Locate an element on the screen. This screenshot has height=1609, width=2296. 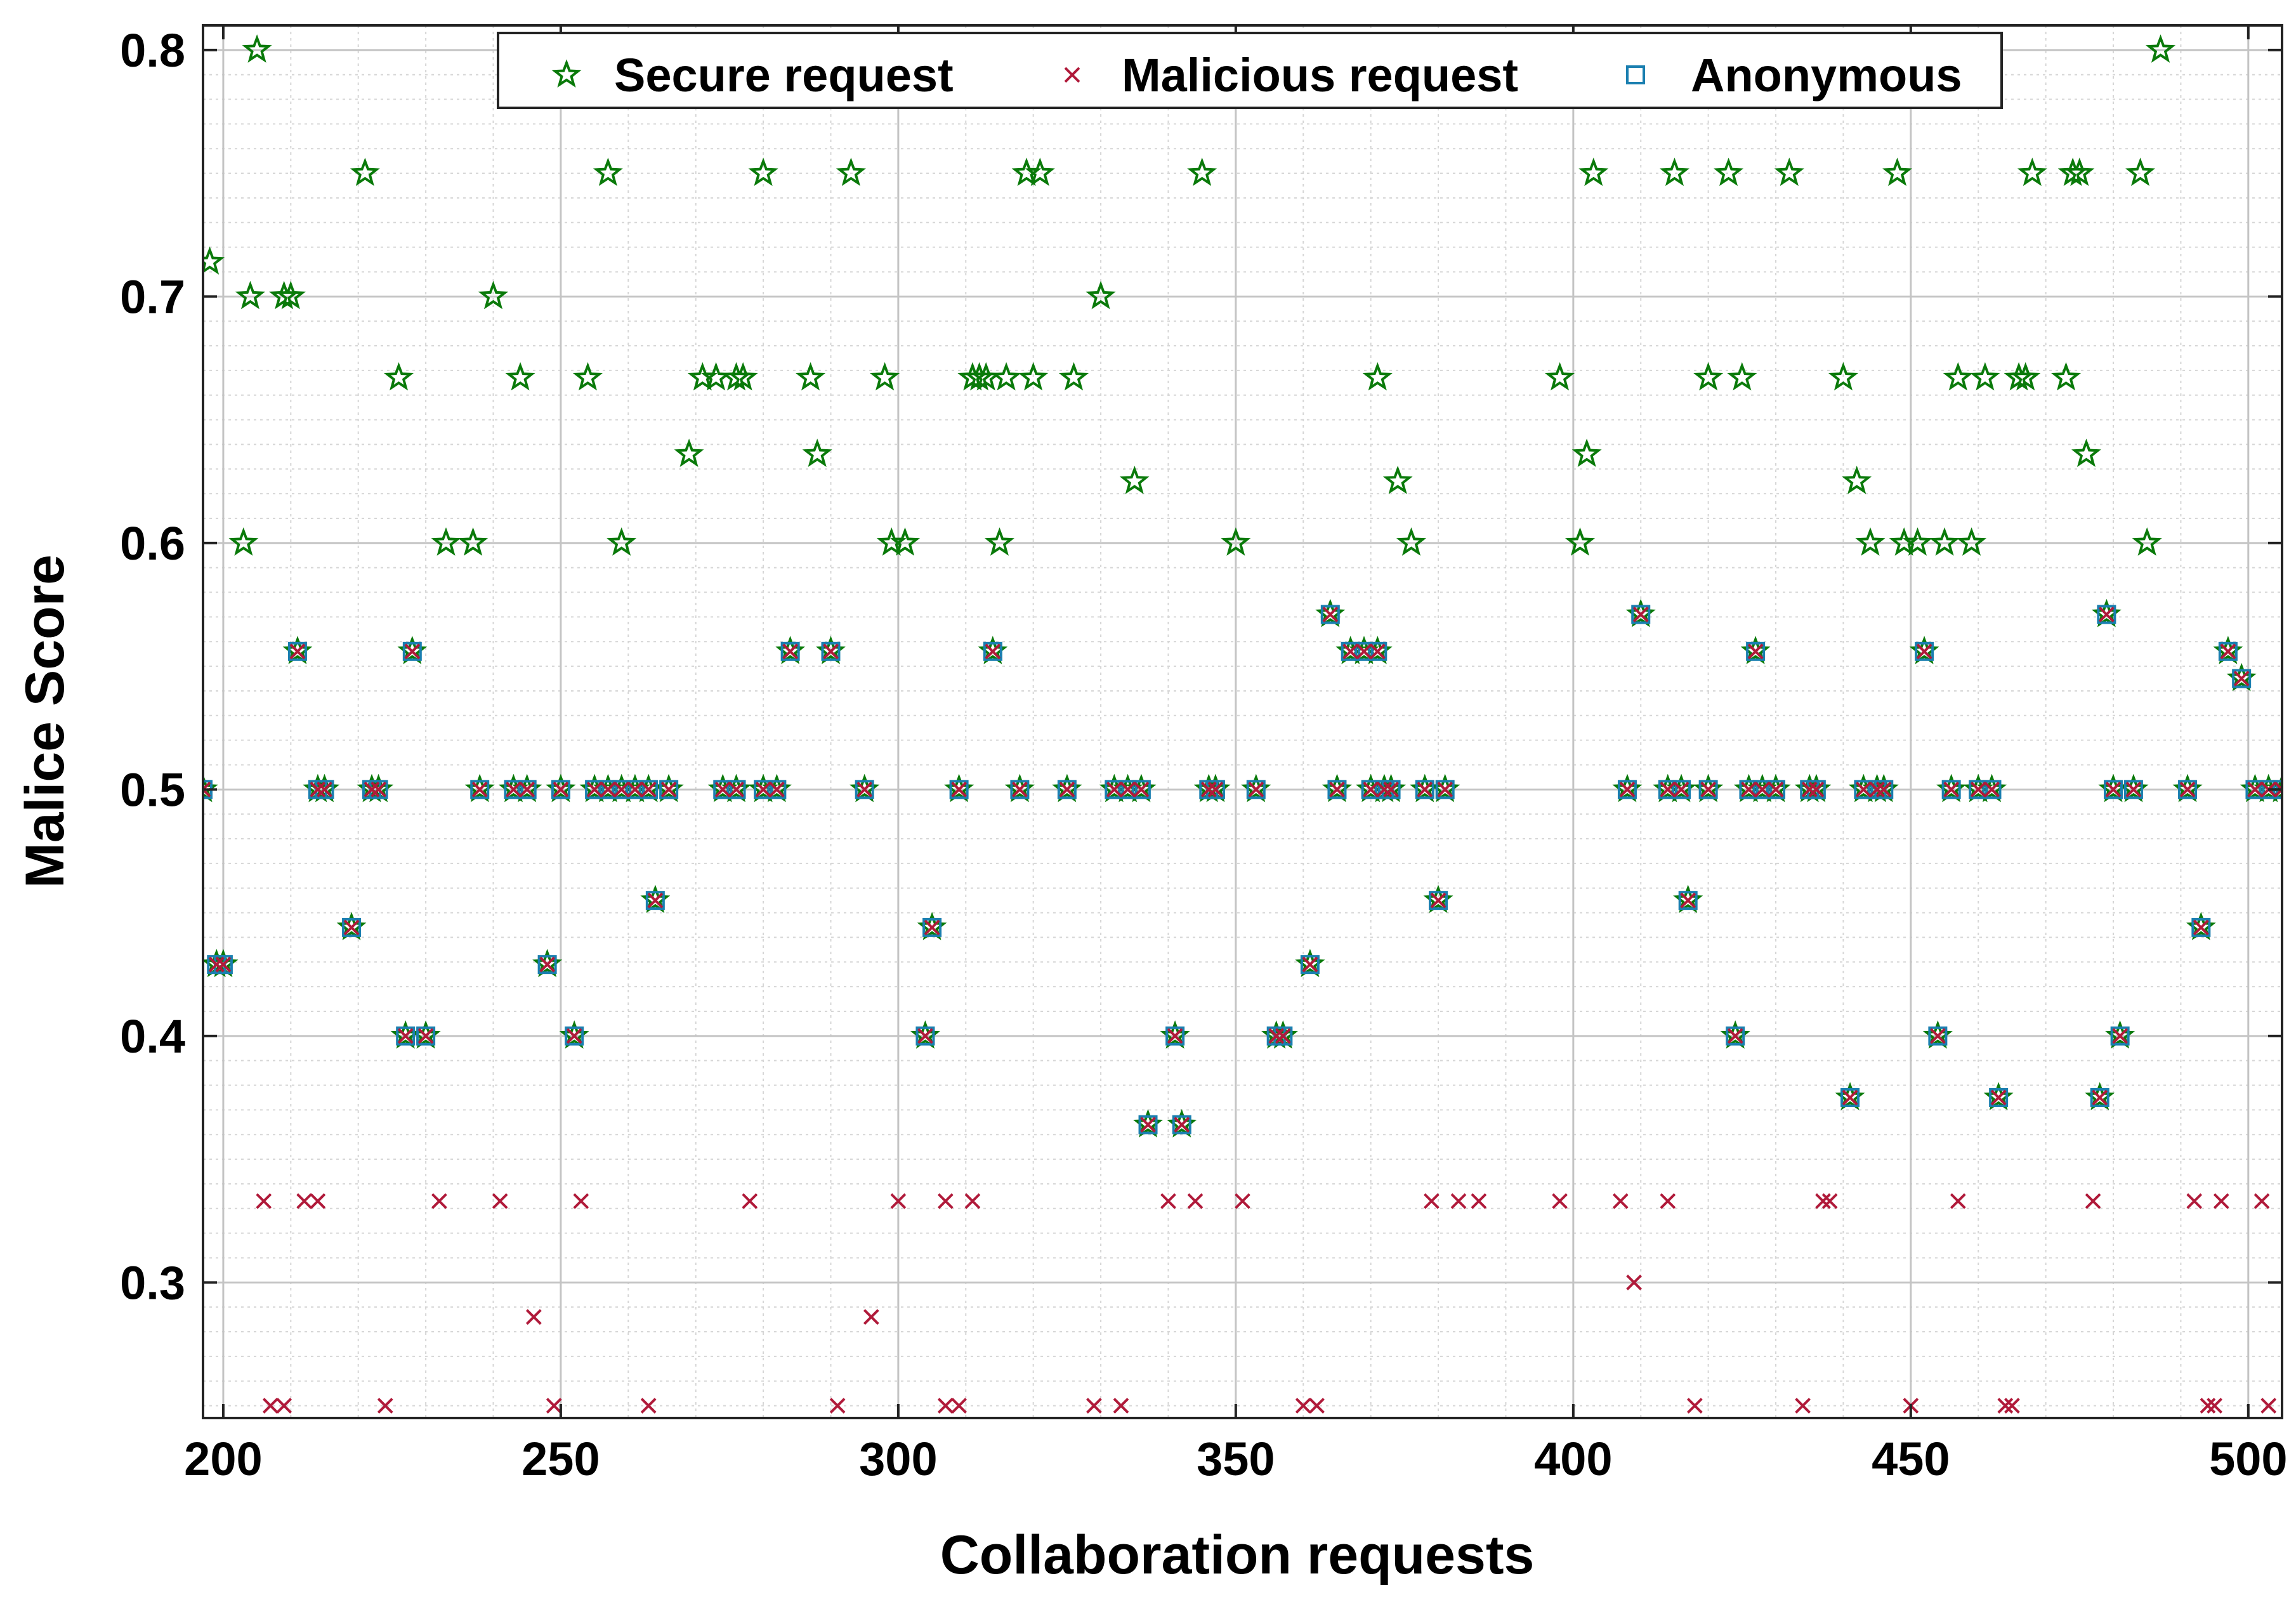
y-tick-label: 0.8 is located at coordinates (152, 51).